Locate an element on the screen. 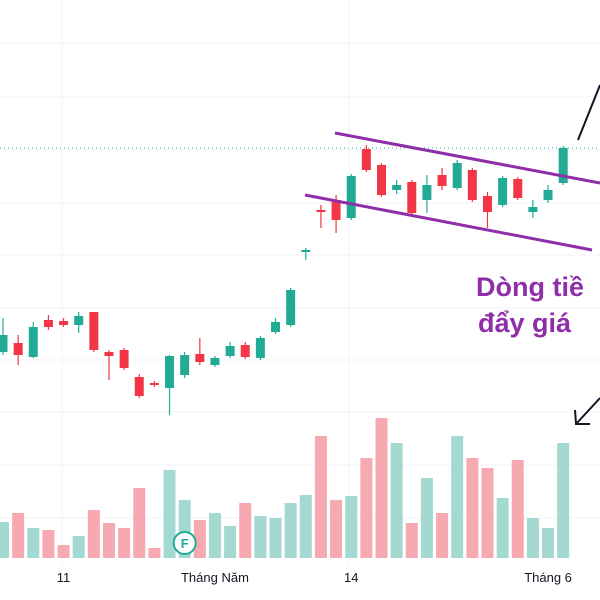 This screenshot has width=600, height=600. channel-lower is located at coordinates (448, 222).